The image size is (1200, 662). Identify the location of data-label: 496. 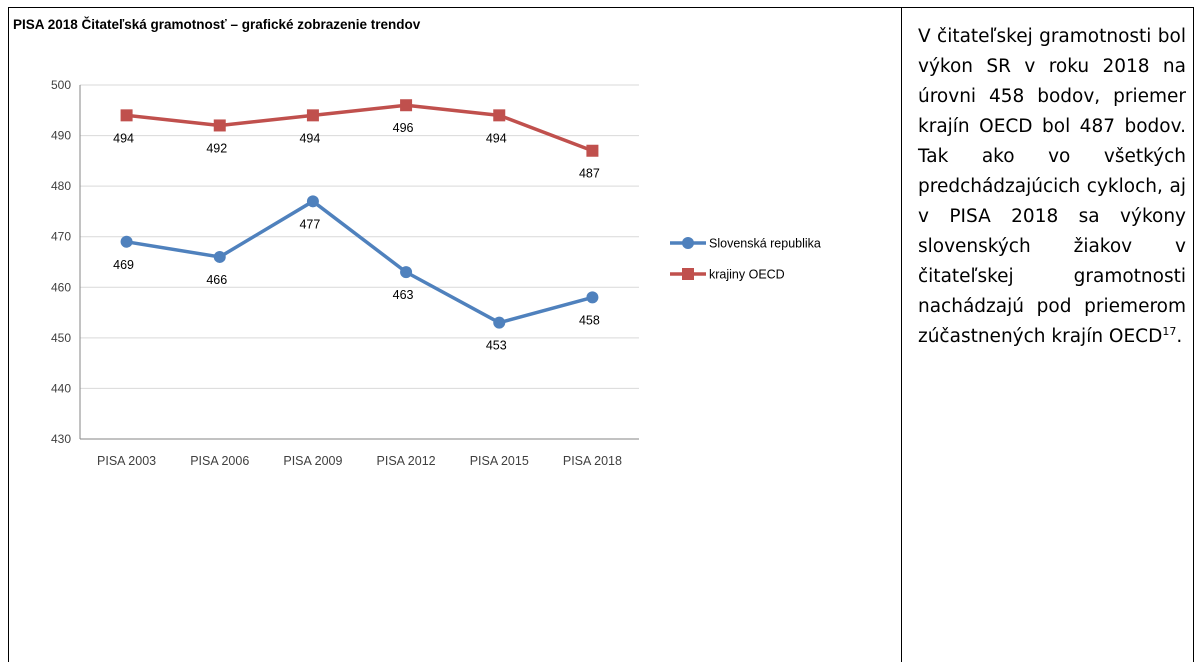
(403, 128).